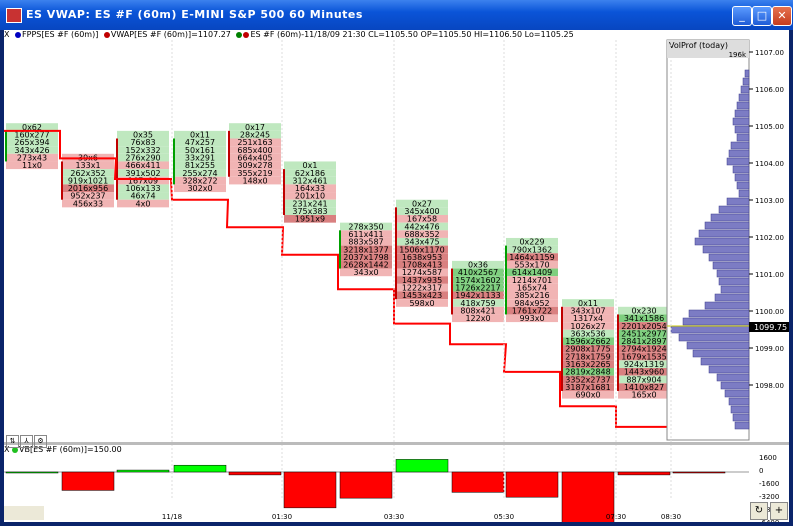 The height and width of the screenshot is (526, 793). I want to click on price-label: 1106.00, so click(769, 90).